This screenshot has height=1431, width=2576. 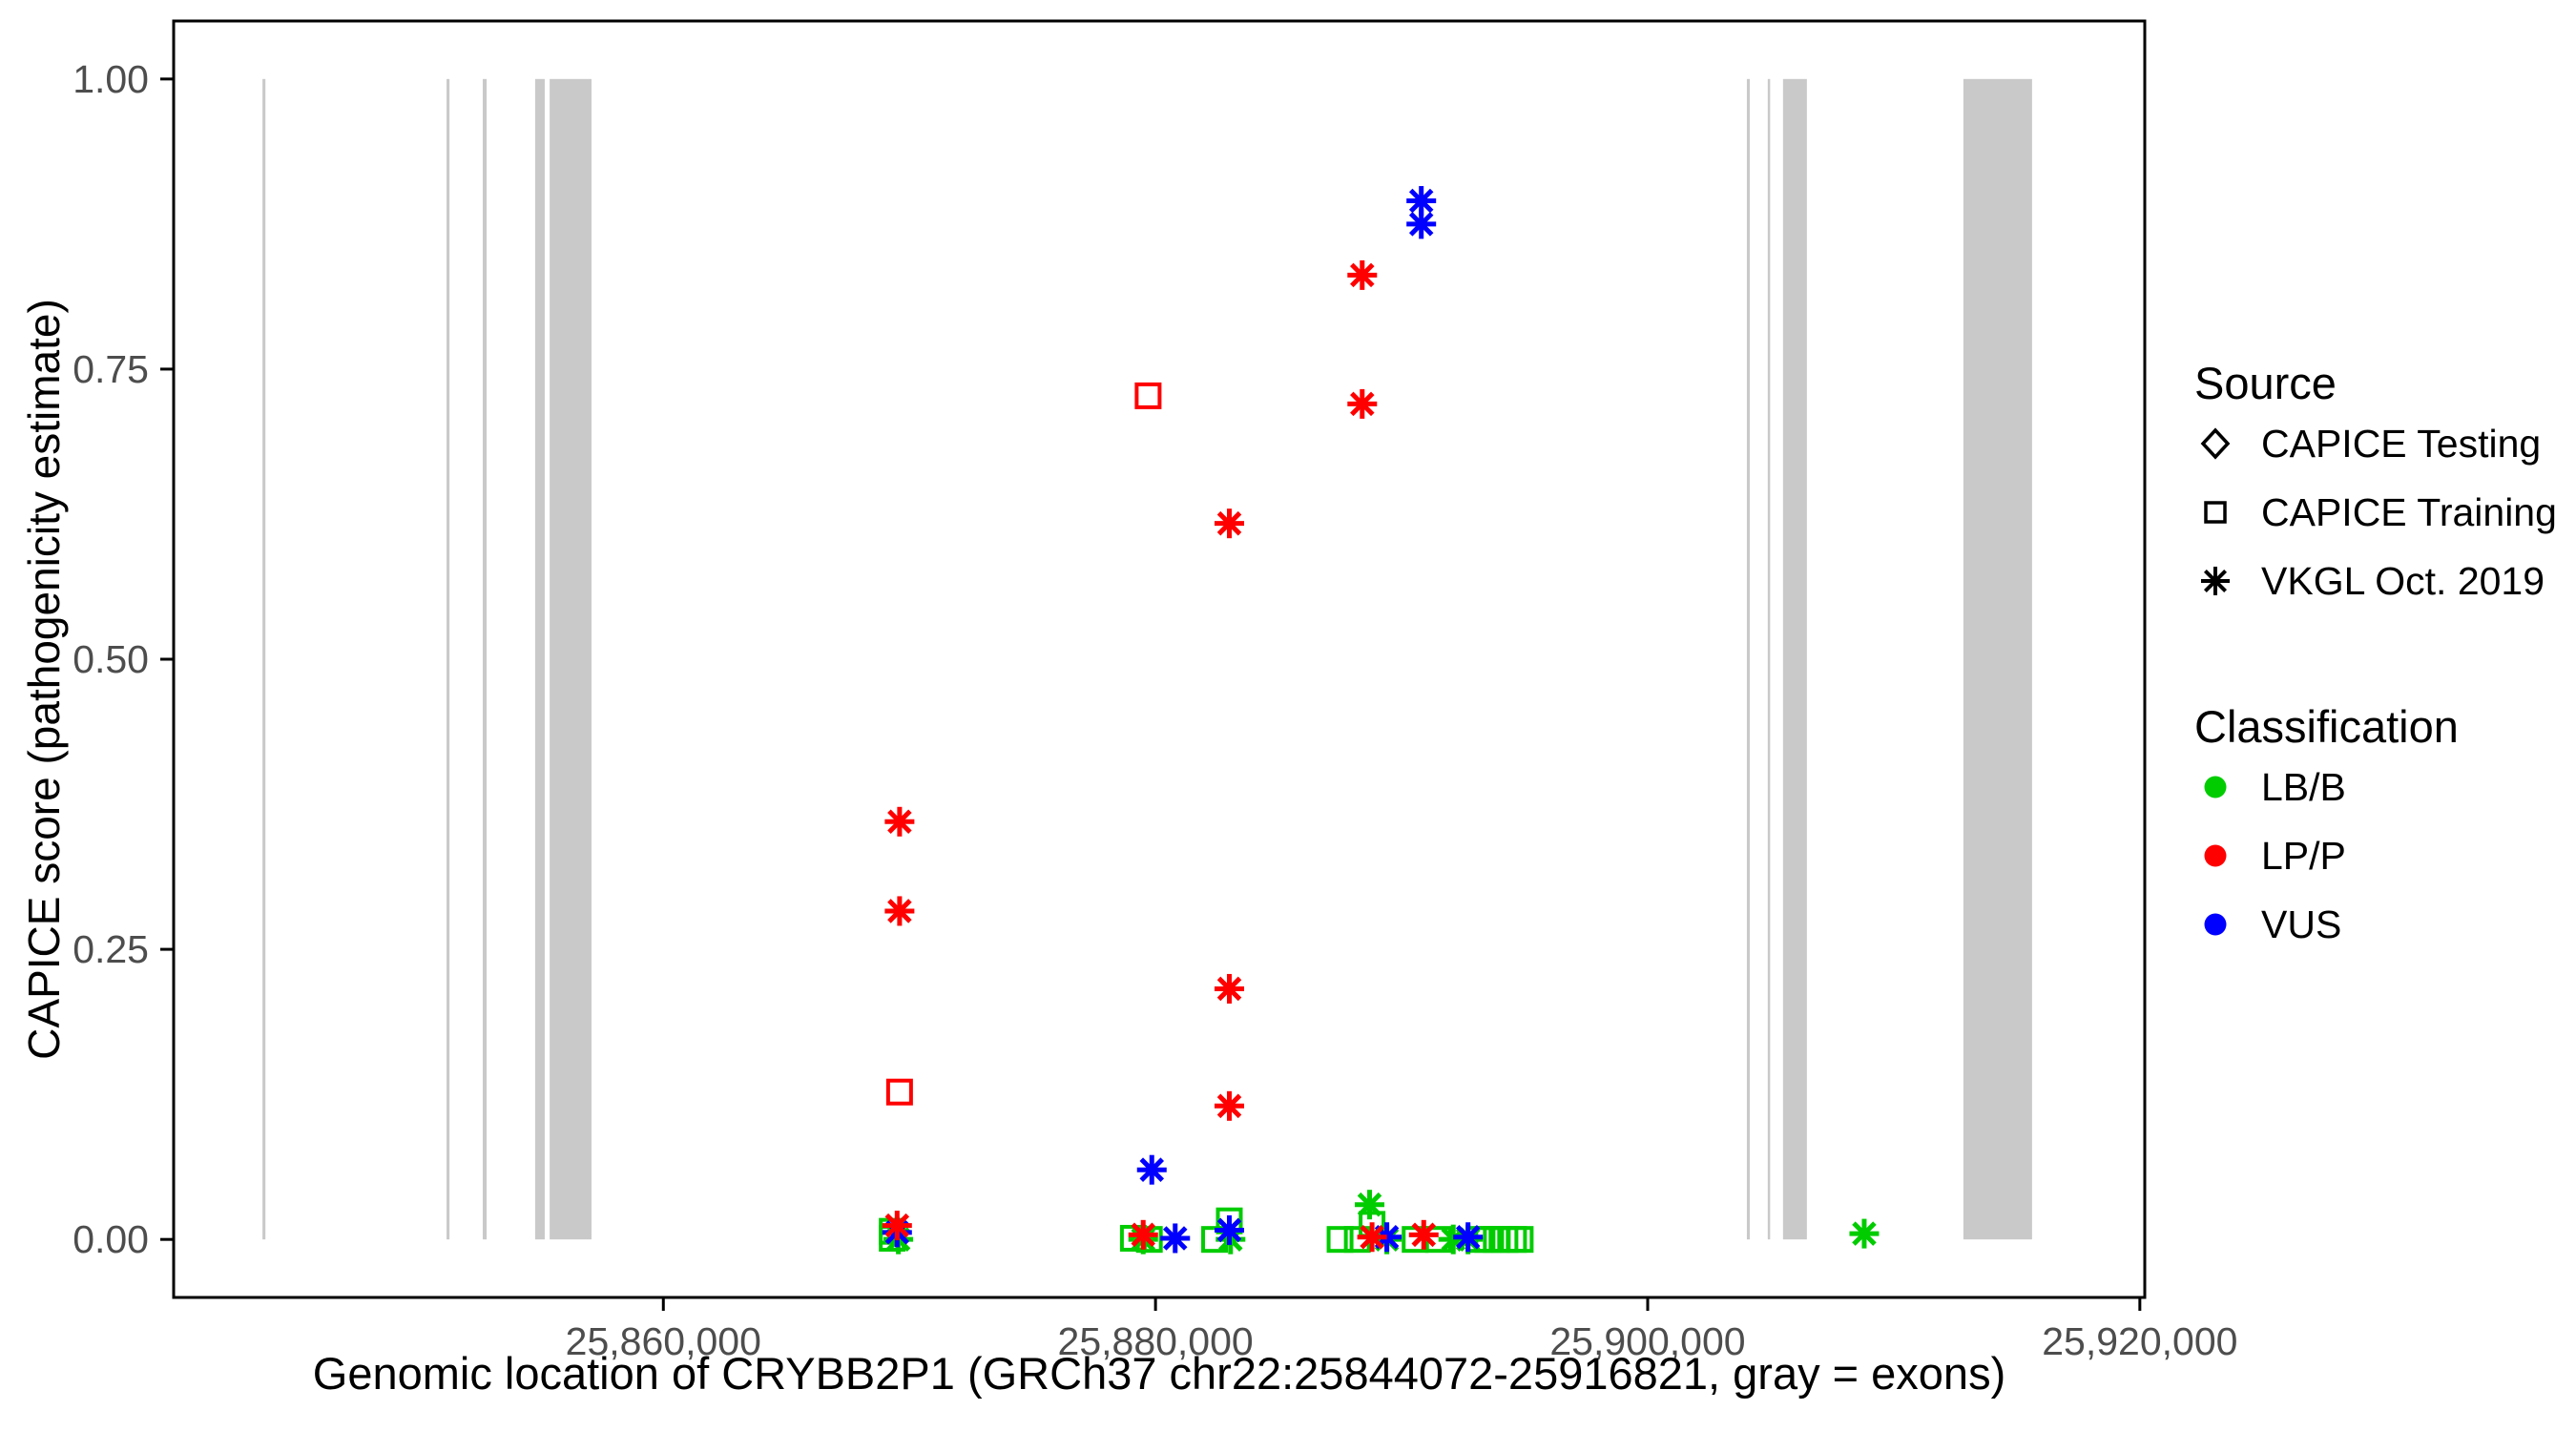 I want to click on legend-source-group: Source CAPICE Testing CAPICE Training, so click(x=2383, y=486).